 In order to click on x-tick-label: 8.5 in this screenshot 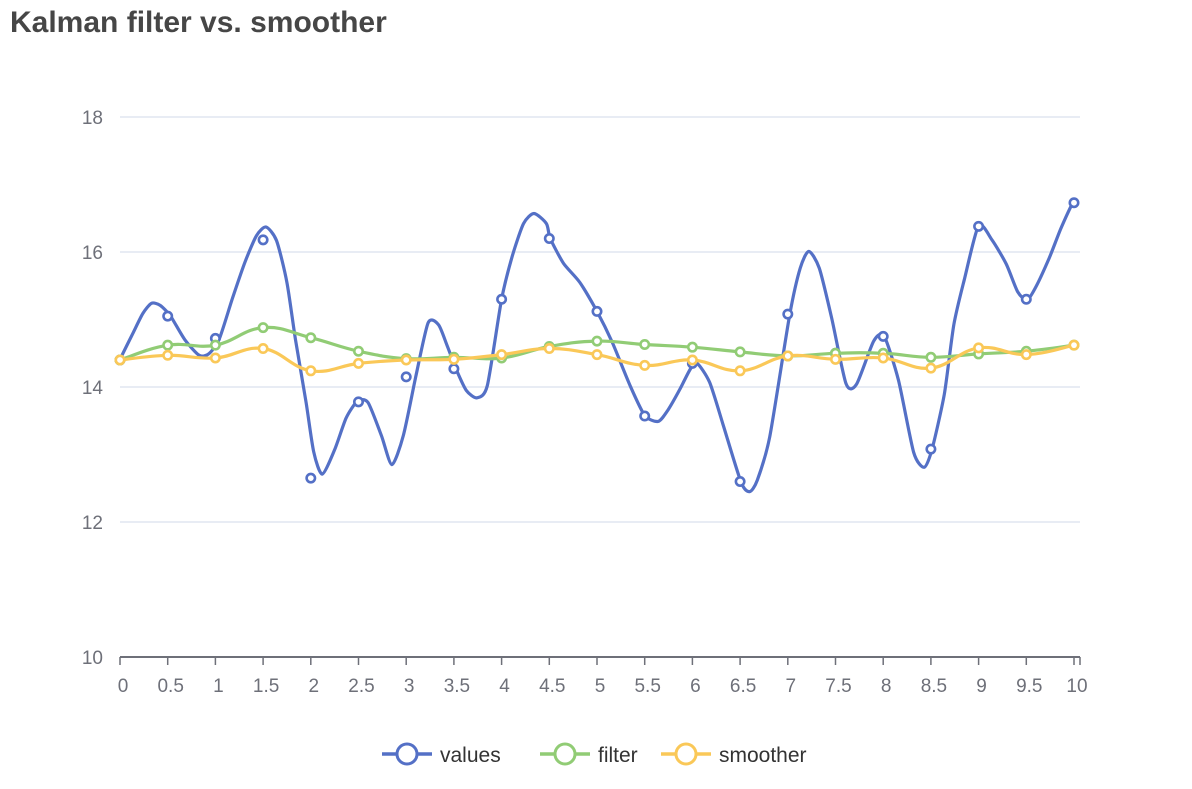, I will do `click(934, 686)`.